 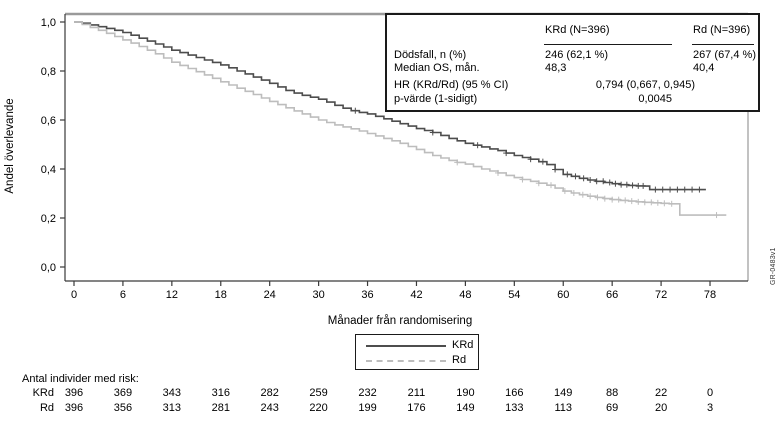 What do you see at coordinates (710, 408) in the screenshot?
I see `risk-count: 3` at bounding box center [710, 408].